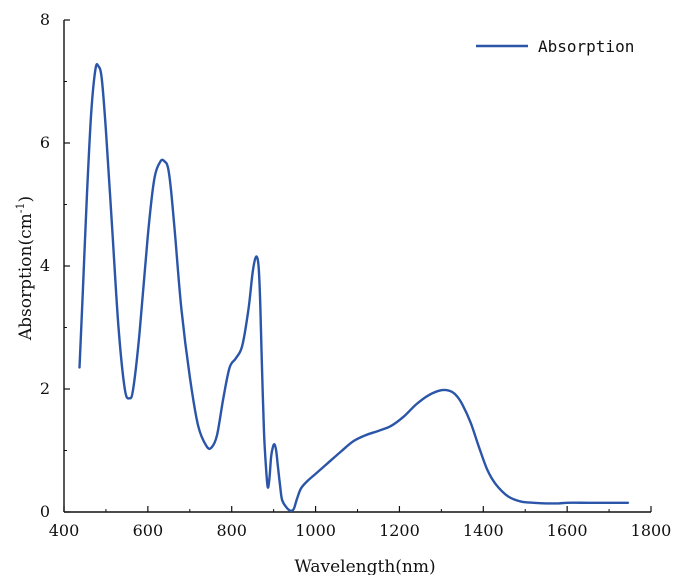 Image resolution: width=694 pixels, height=575 pixels. Describe the element at coordinates (567, 530) in the screenshot. I see `x-tick-label: 1600` at that location.